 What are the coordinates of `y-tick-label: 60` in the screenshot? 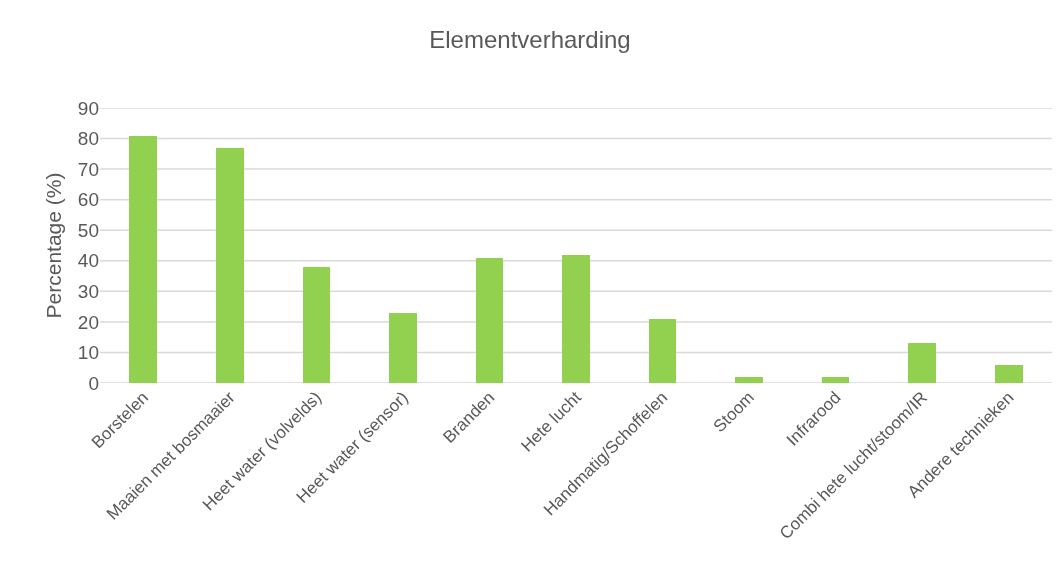 It's located at (88, 200).